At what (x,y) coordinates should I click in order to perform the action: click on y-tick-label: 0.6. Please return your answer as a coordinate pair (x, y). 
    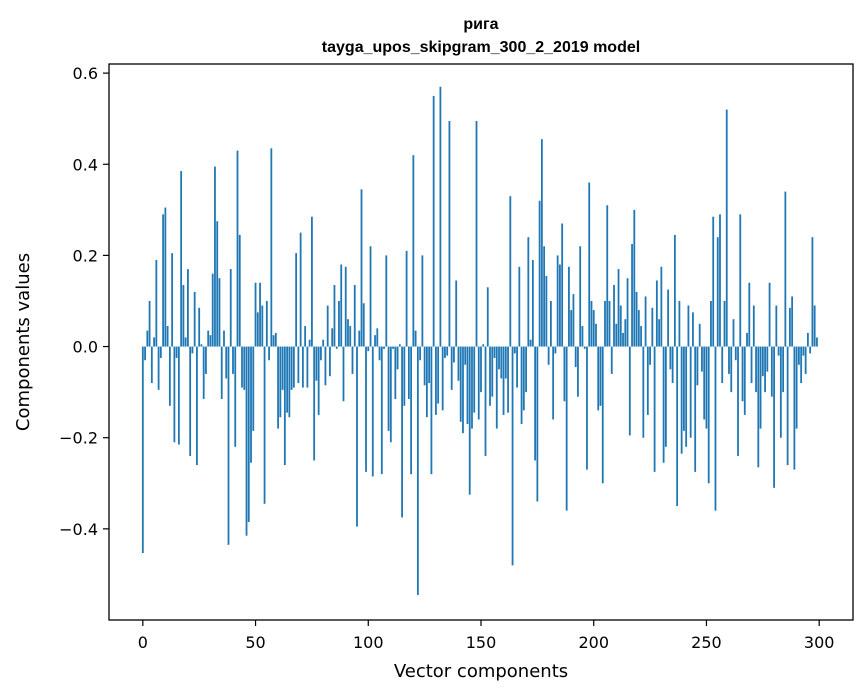
    Looking at the image, I should click on (85, 73).